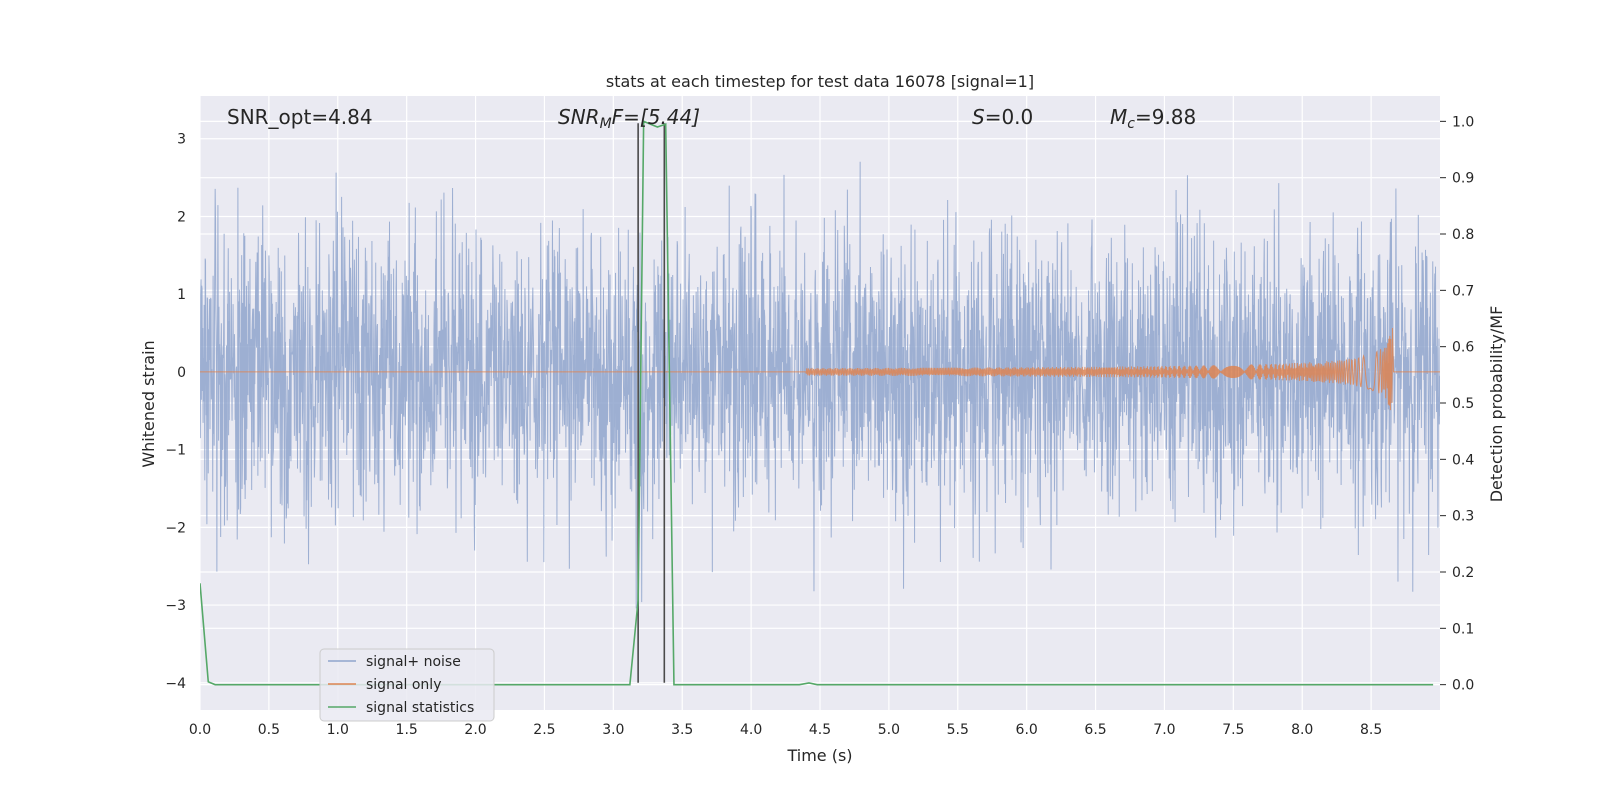 This screenshot has height=800, width=1600. What do you see at coordinates (656, 117) in the screenshot?
I see `annotation-snr-mf-rest: F=[5.44]` at bounding box center [656, 117].